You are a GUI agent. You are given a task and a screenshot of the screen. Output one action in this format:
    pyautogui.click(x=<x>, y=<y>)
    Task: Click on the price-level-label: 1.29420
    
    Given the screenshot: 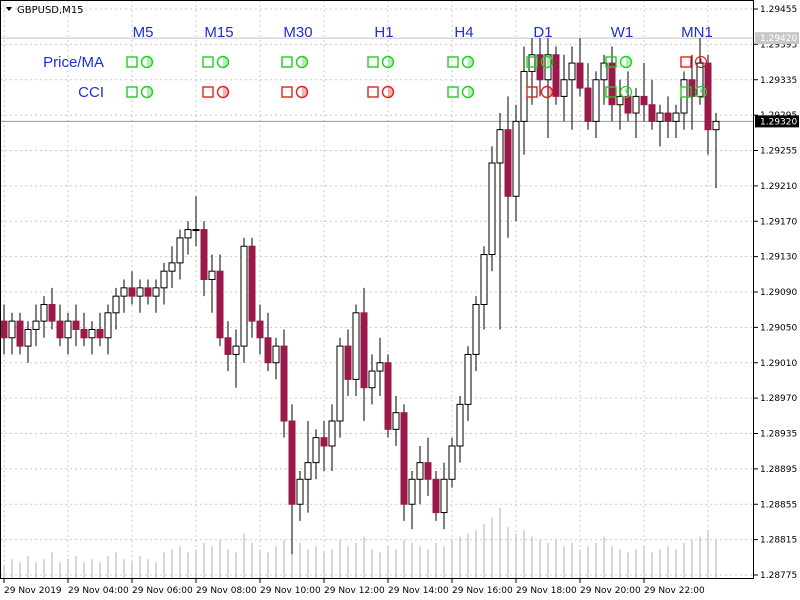 What is the action you would take?
    pyautogui.click(x=778, y=39)
    